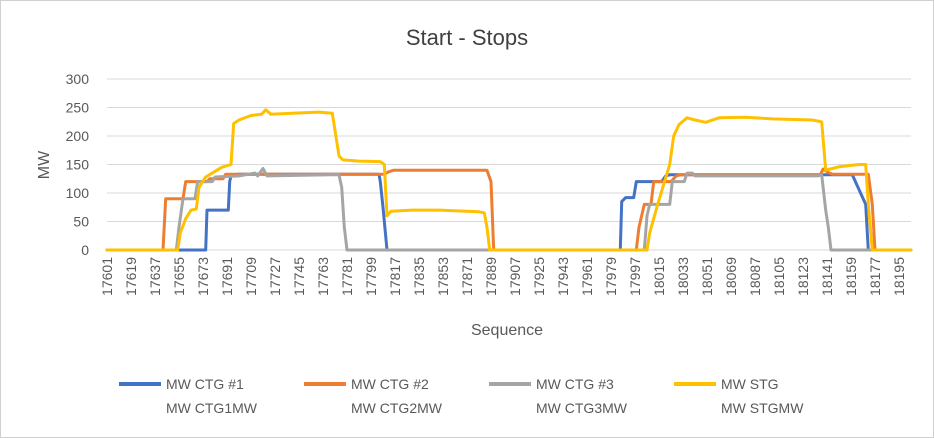 Image resolution: width=934 pixels, height=438 pixels. Describe the element at coordinates (78, 193) in the screenshot. I see `y-tick-label: 100` at that location.